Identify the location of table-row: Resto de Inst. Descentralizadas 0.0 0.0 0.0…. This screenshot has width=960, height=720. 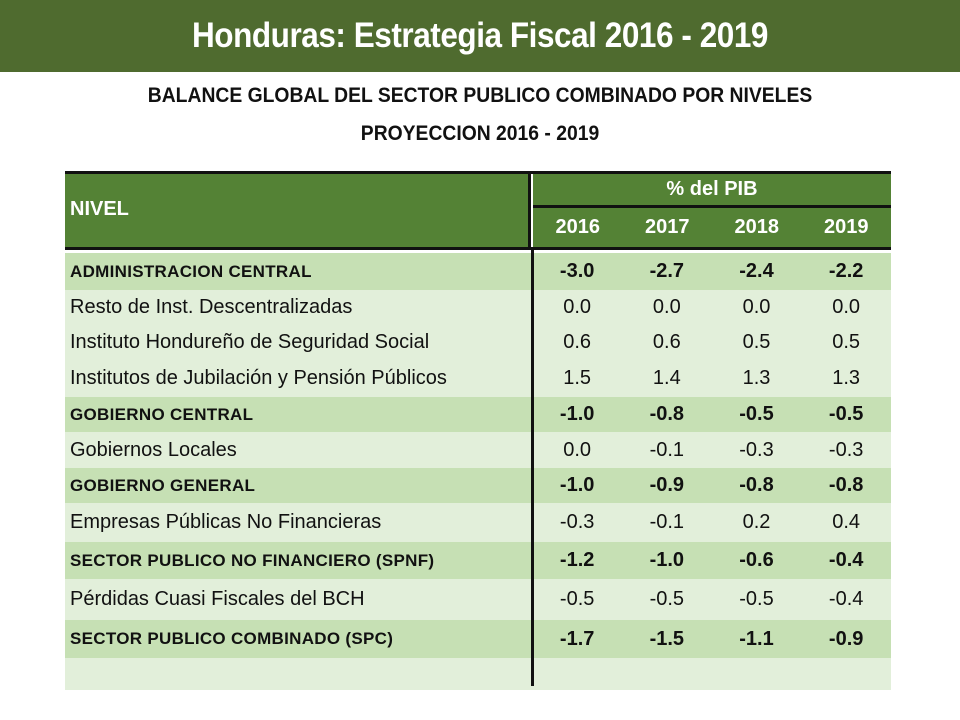
(478, 307).